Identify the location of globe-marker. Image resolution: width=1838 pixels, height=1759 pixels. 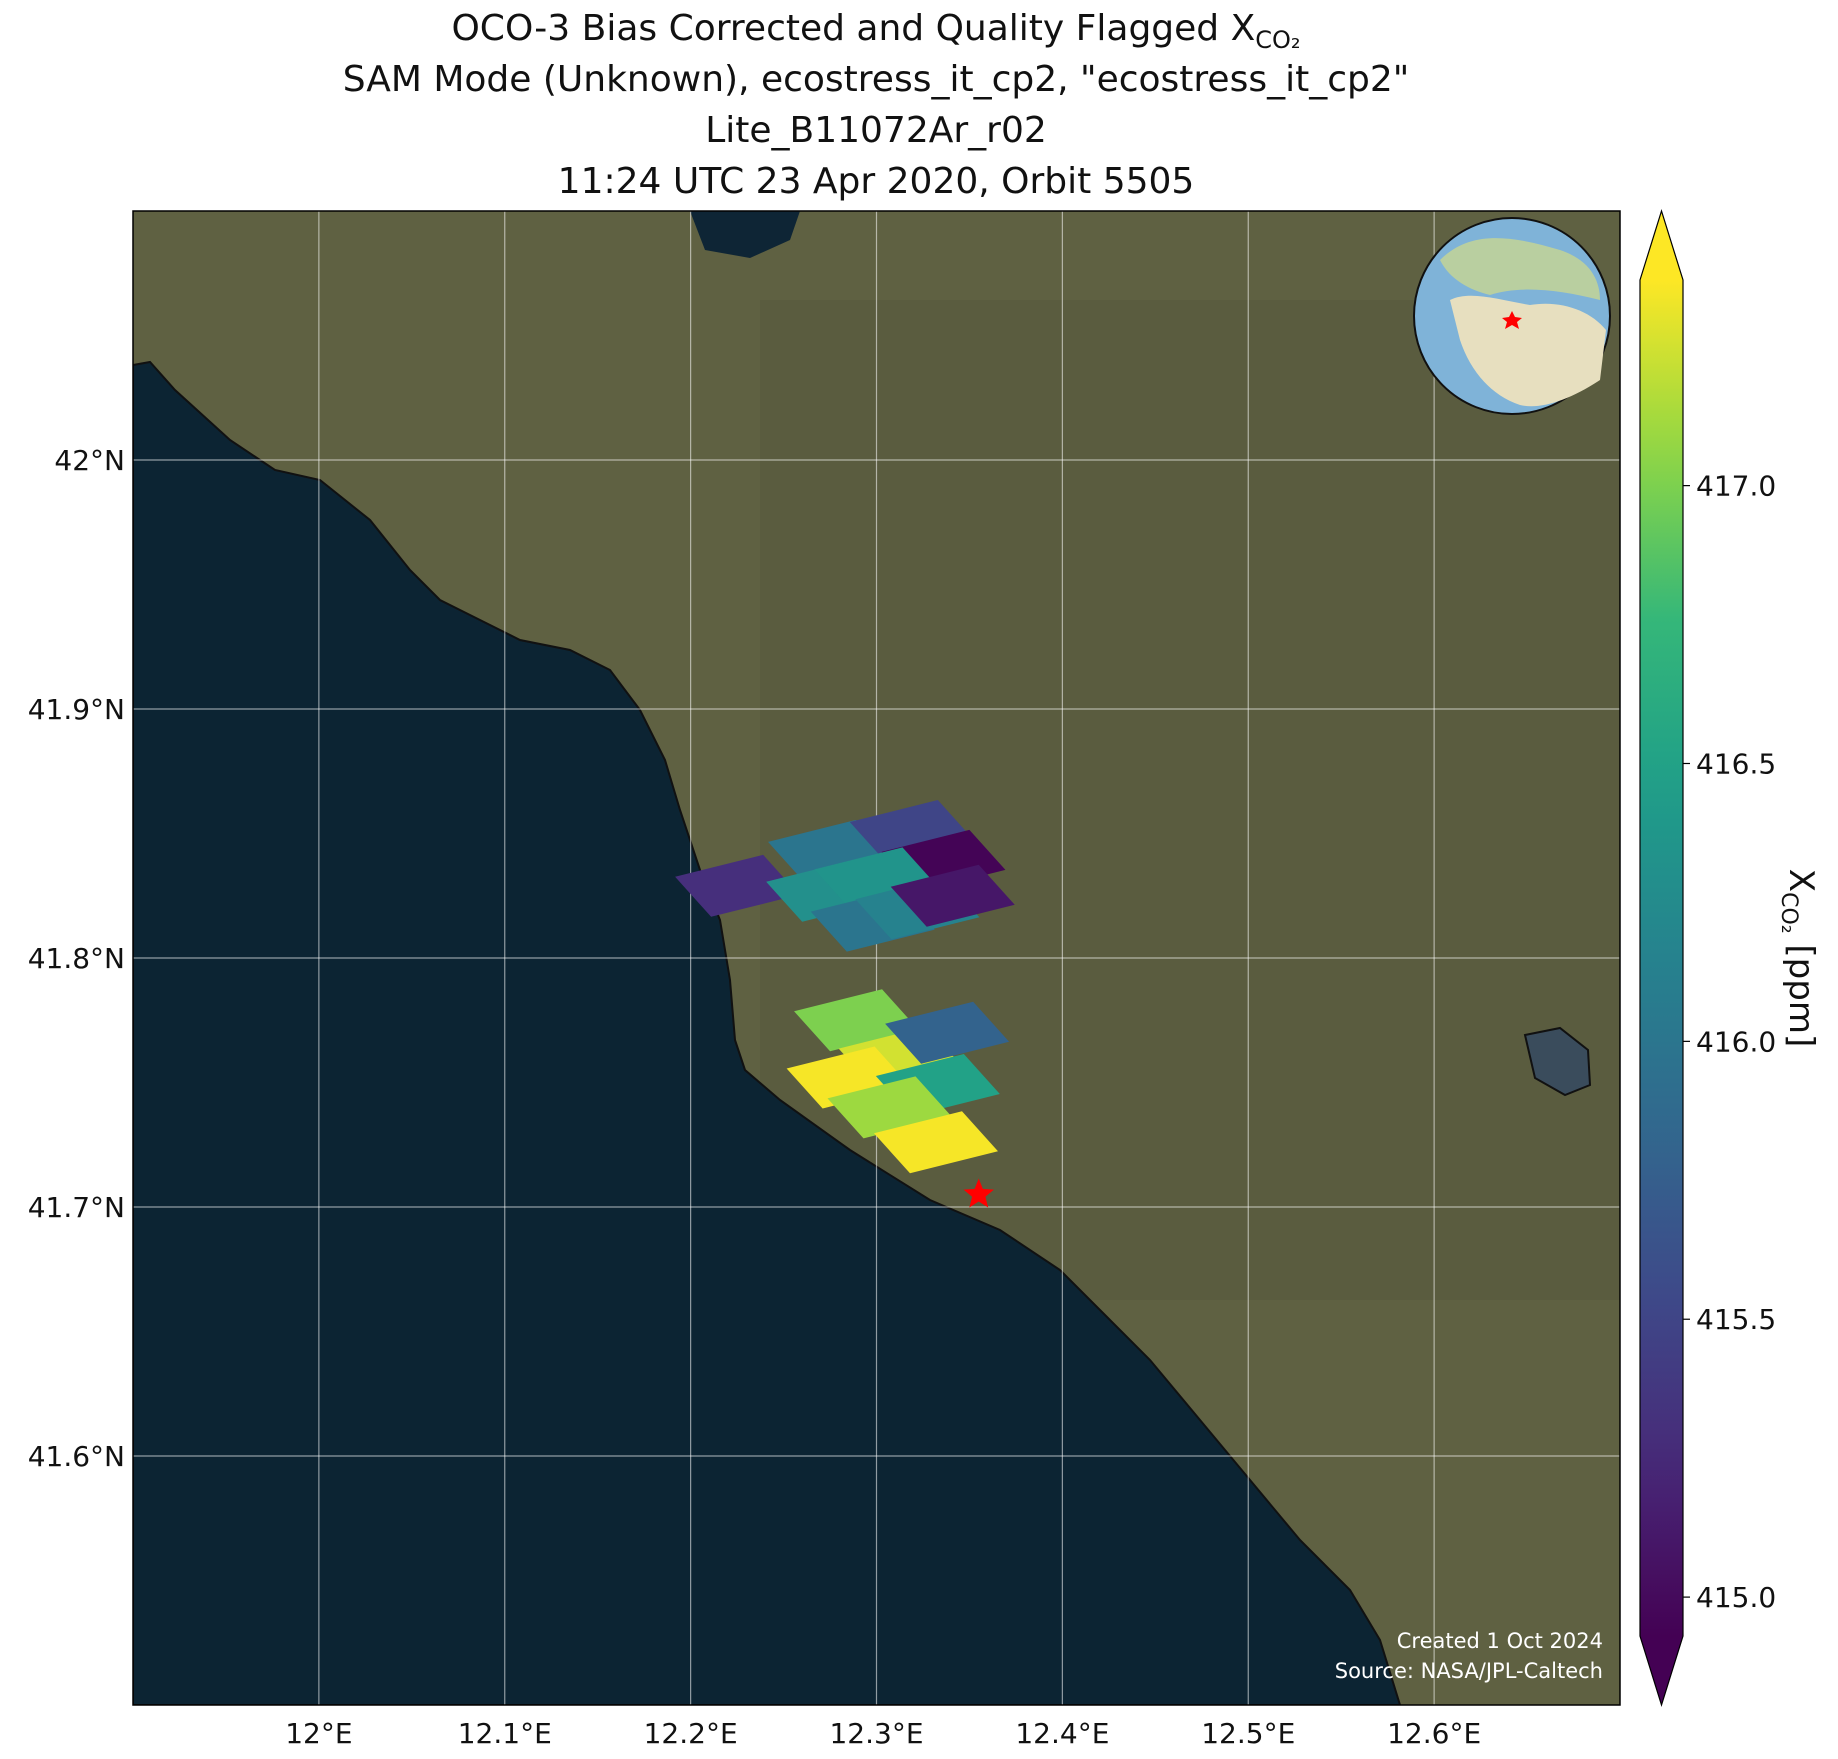
(1512, 320).